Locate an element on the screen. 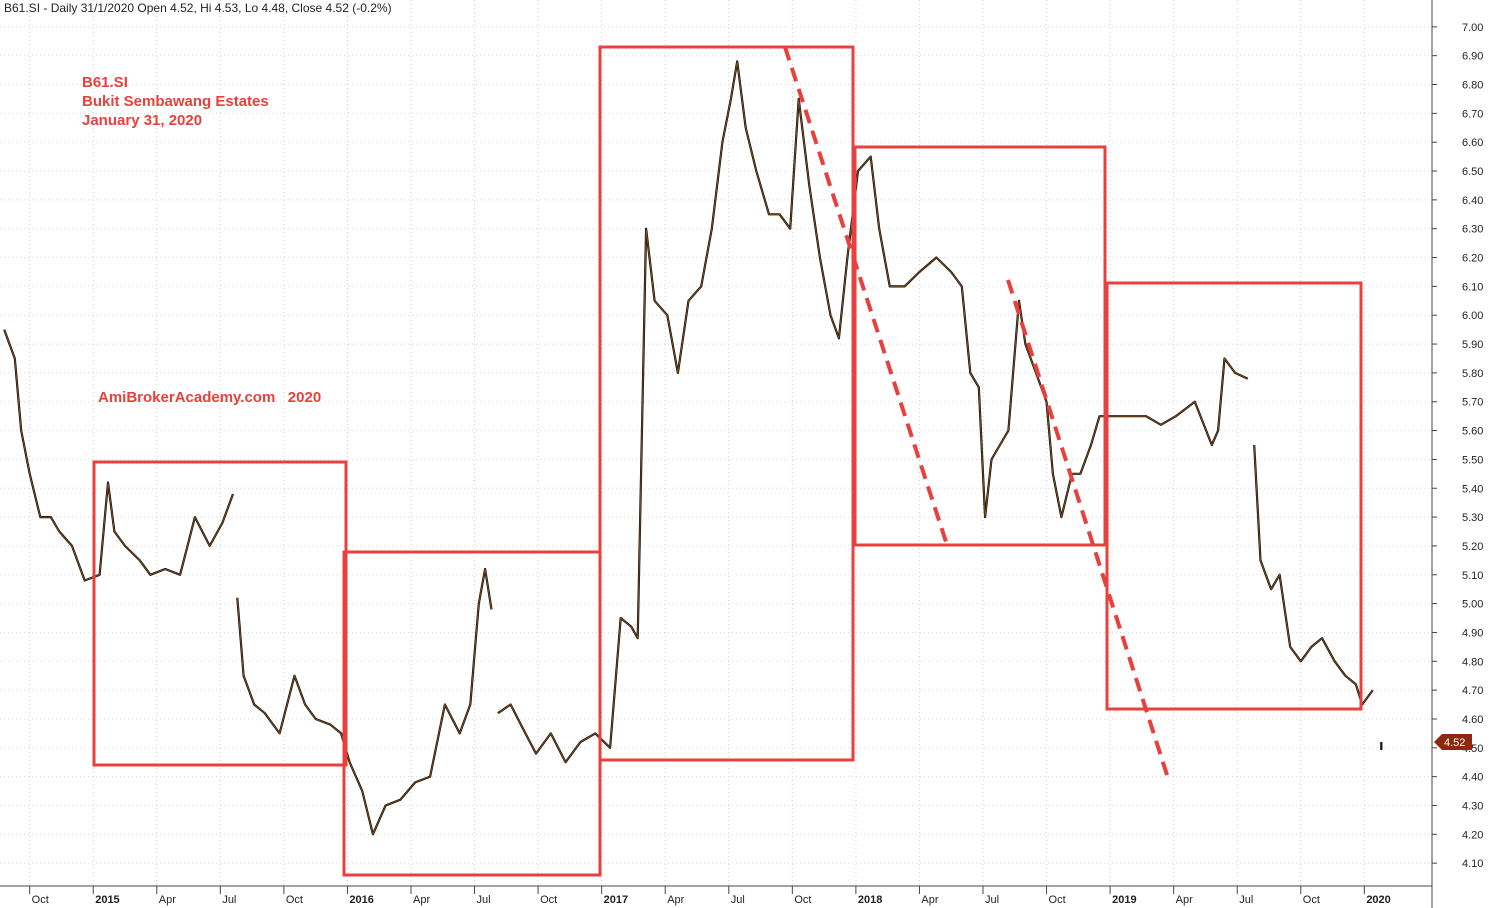 The width and height of the screenshot is (1493, 908). y-tick-label: 6.20 is located at coordinates (1472, 259).